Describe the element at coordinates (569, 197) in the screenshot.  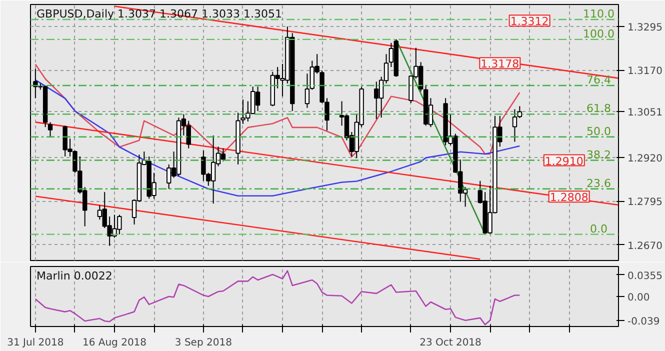
I see `annotation: 1.2808` at that location.